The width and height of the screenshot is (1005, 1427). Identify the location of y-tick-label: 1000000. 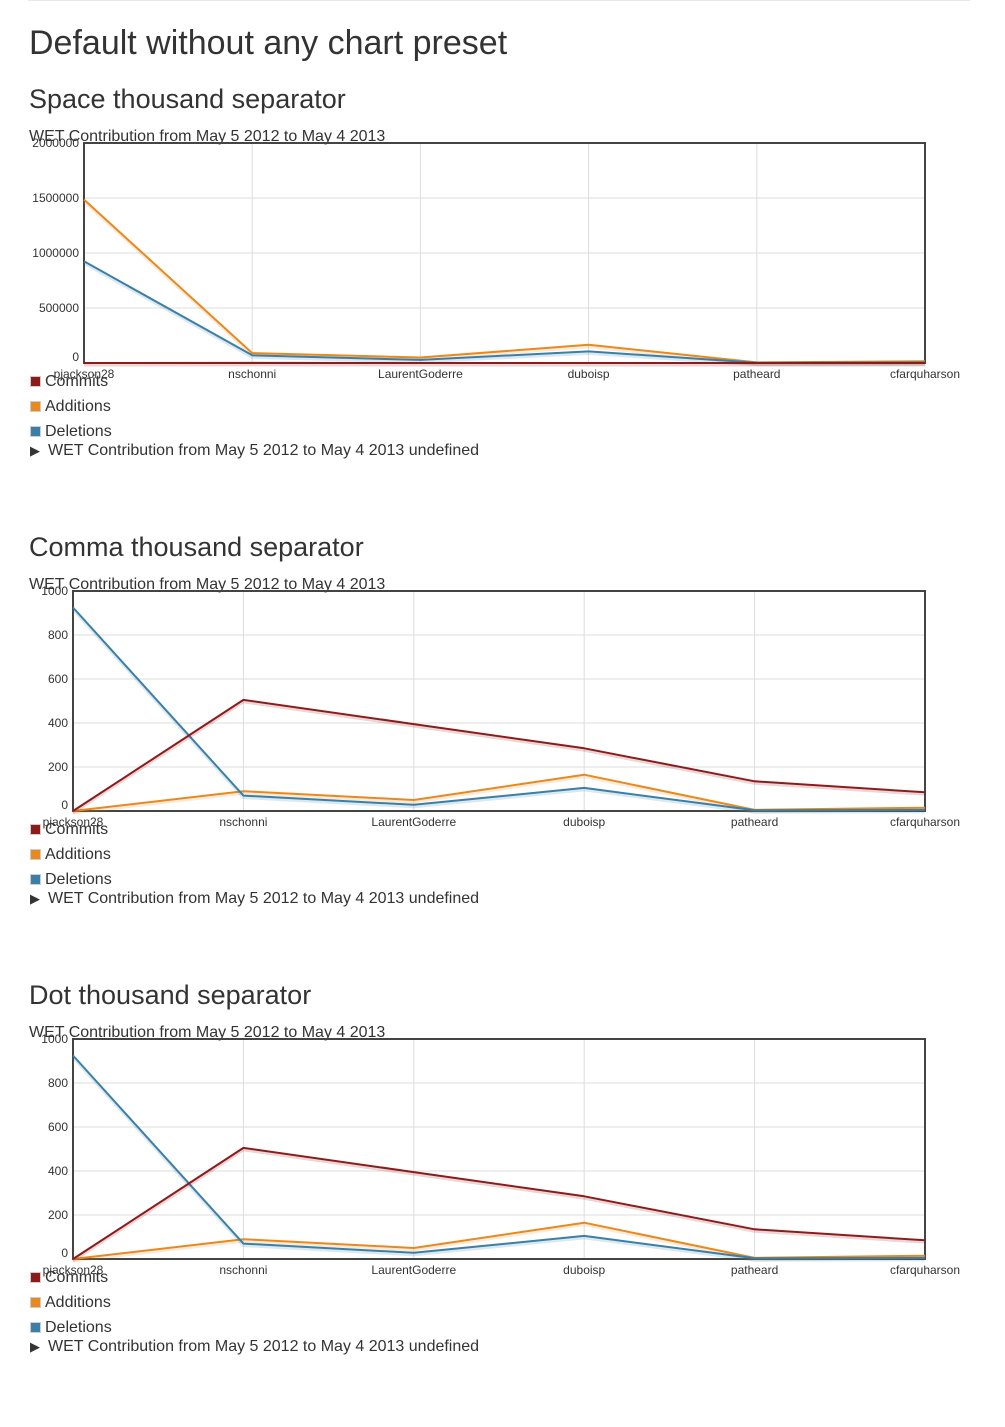
(55, 253).